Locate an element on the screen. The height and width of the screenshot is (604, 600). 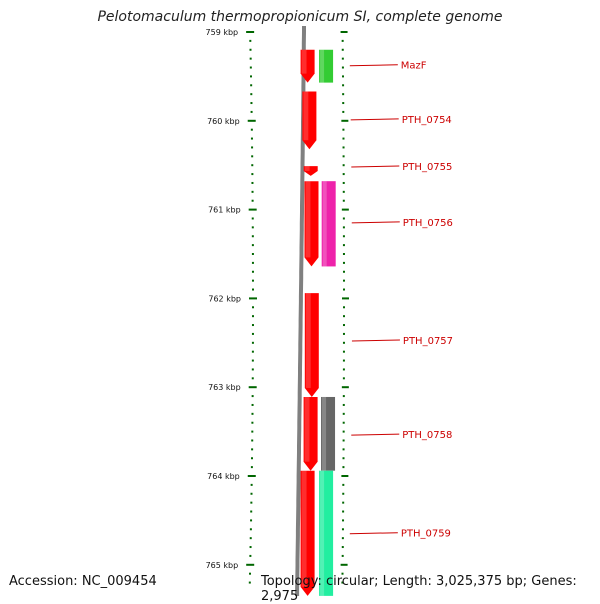
gene-label: PTH_0757 is located at coordinates (428, 341).